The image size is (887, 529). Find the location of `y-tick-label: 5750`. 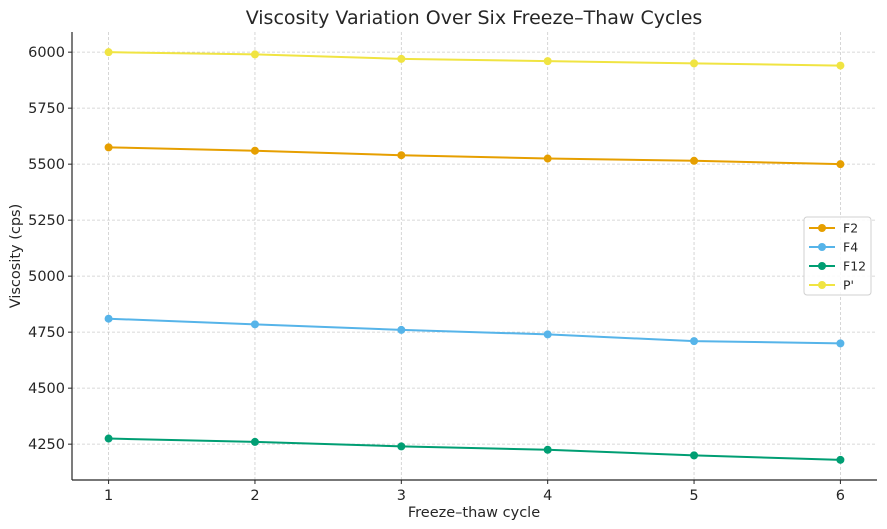

y-tick-label: 5750 is located at coordinates (46, 109).